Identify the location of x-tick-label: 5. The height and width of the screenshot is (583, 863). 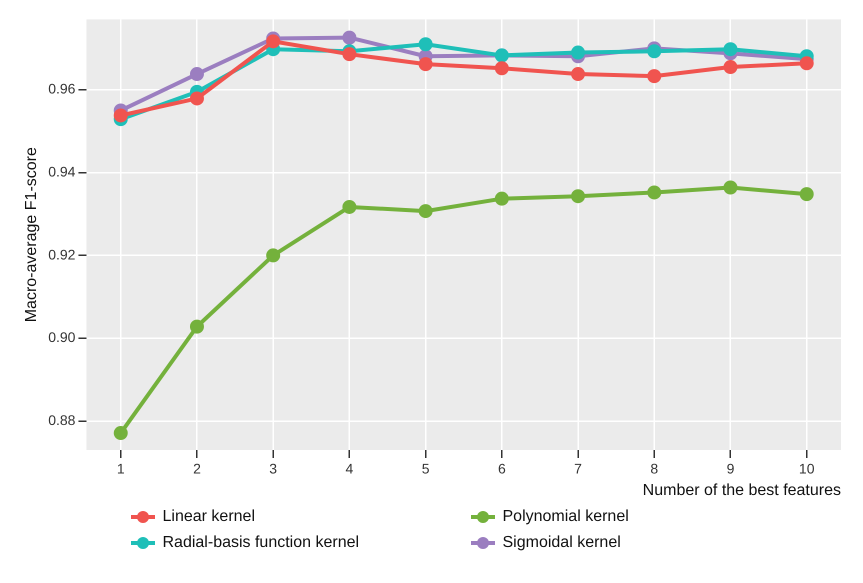
(426, 468).